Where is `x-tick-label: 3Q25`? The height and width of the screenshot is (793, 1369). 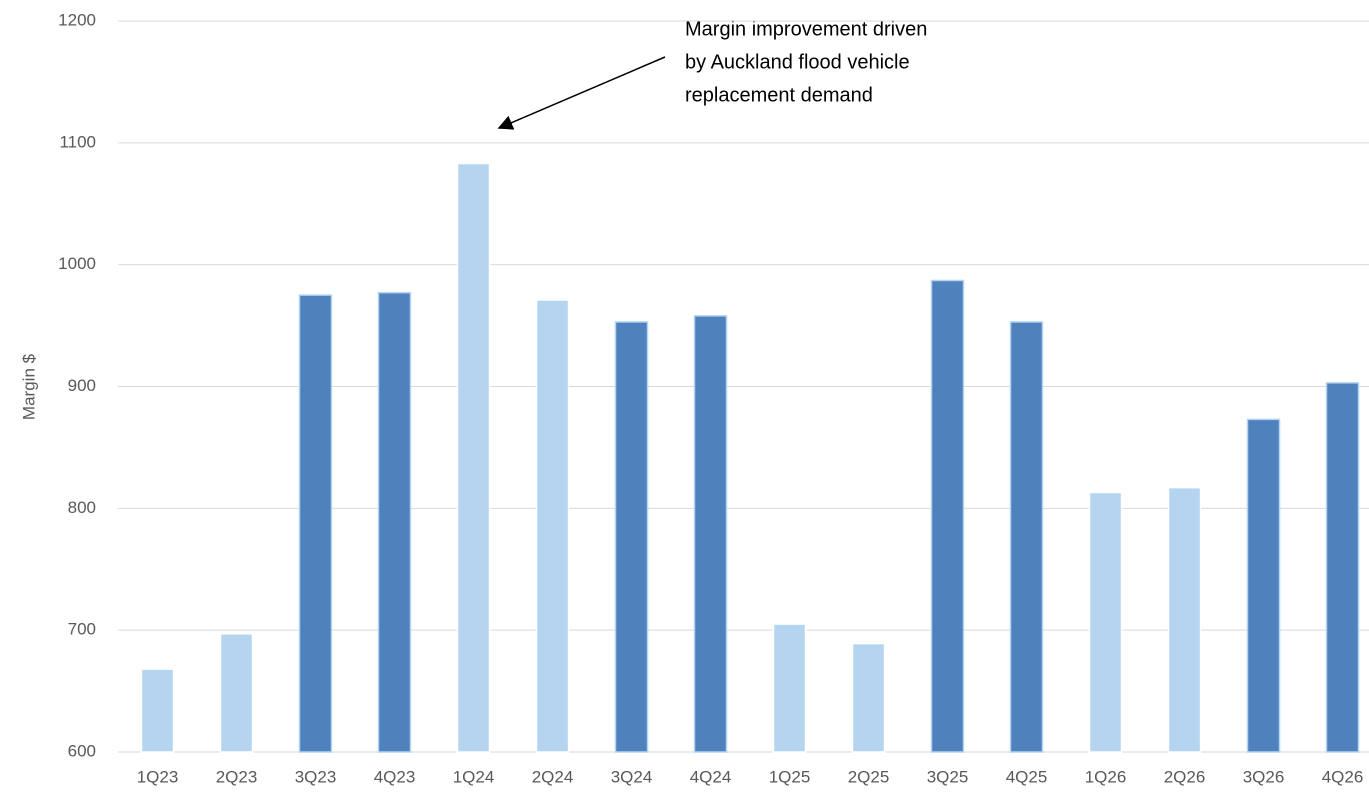
x-tick-label: 3Q25 is located at coordinates (948, 776).